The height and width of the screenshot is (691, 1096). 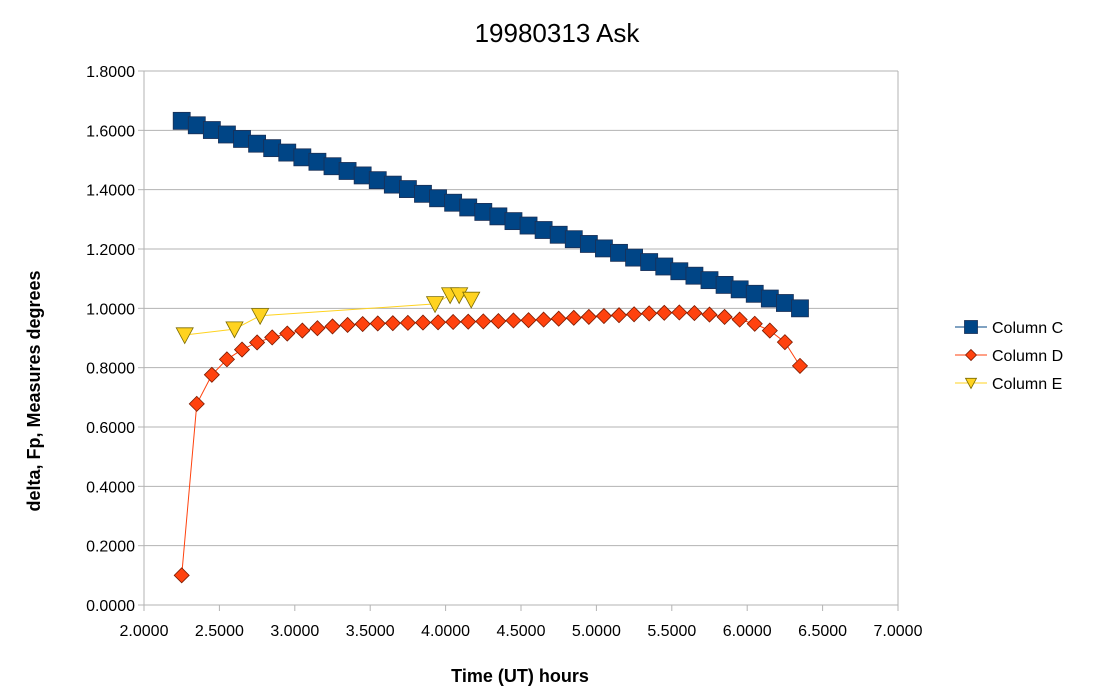 I want to click on x-tick-label: 3.0000, so click(x=294, y=631).